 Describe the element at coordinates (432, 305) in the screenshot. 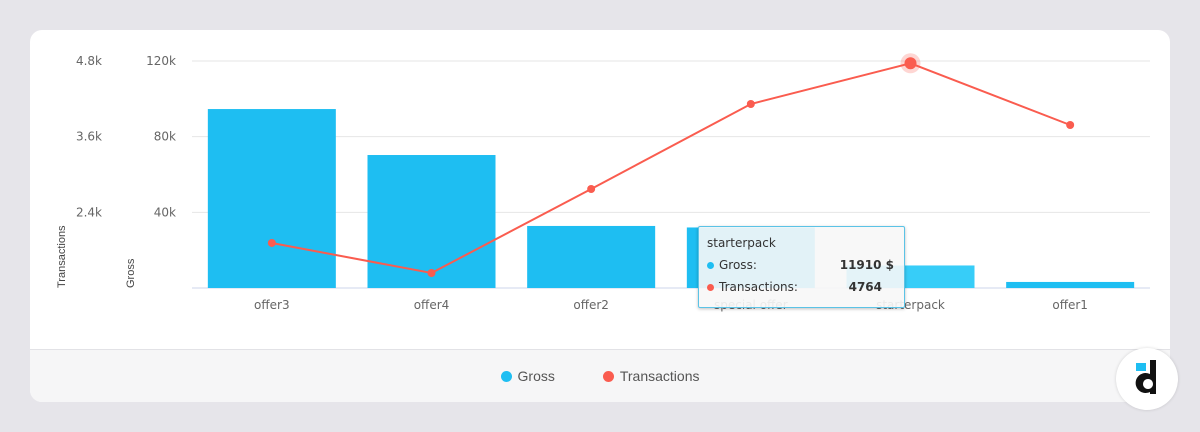

I see `x-tick-label: offer4` at that location.